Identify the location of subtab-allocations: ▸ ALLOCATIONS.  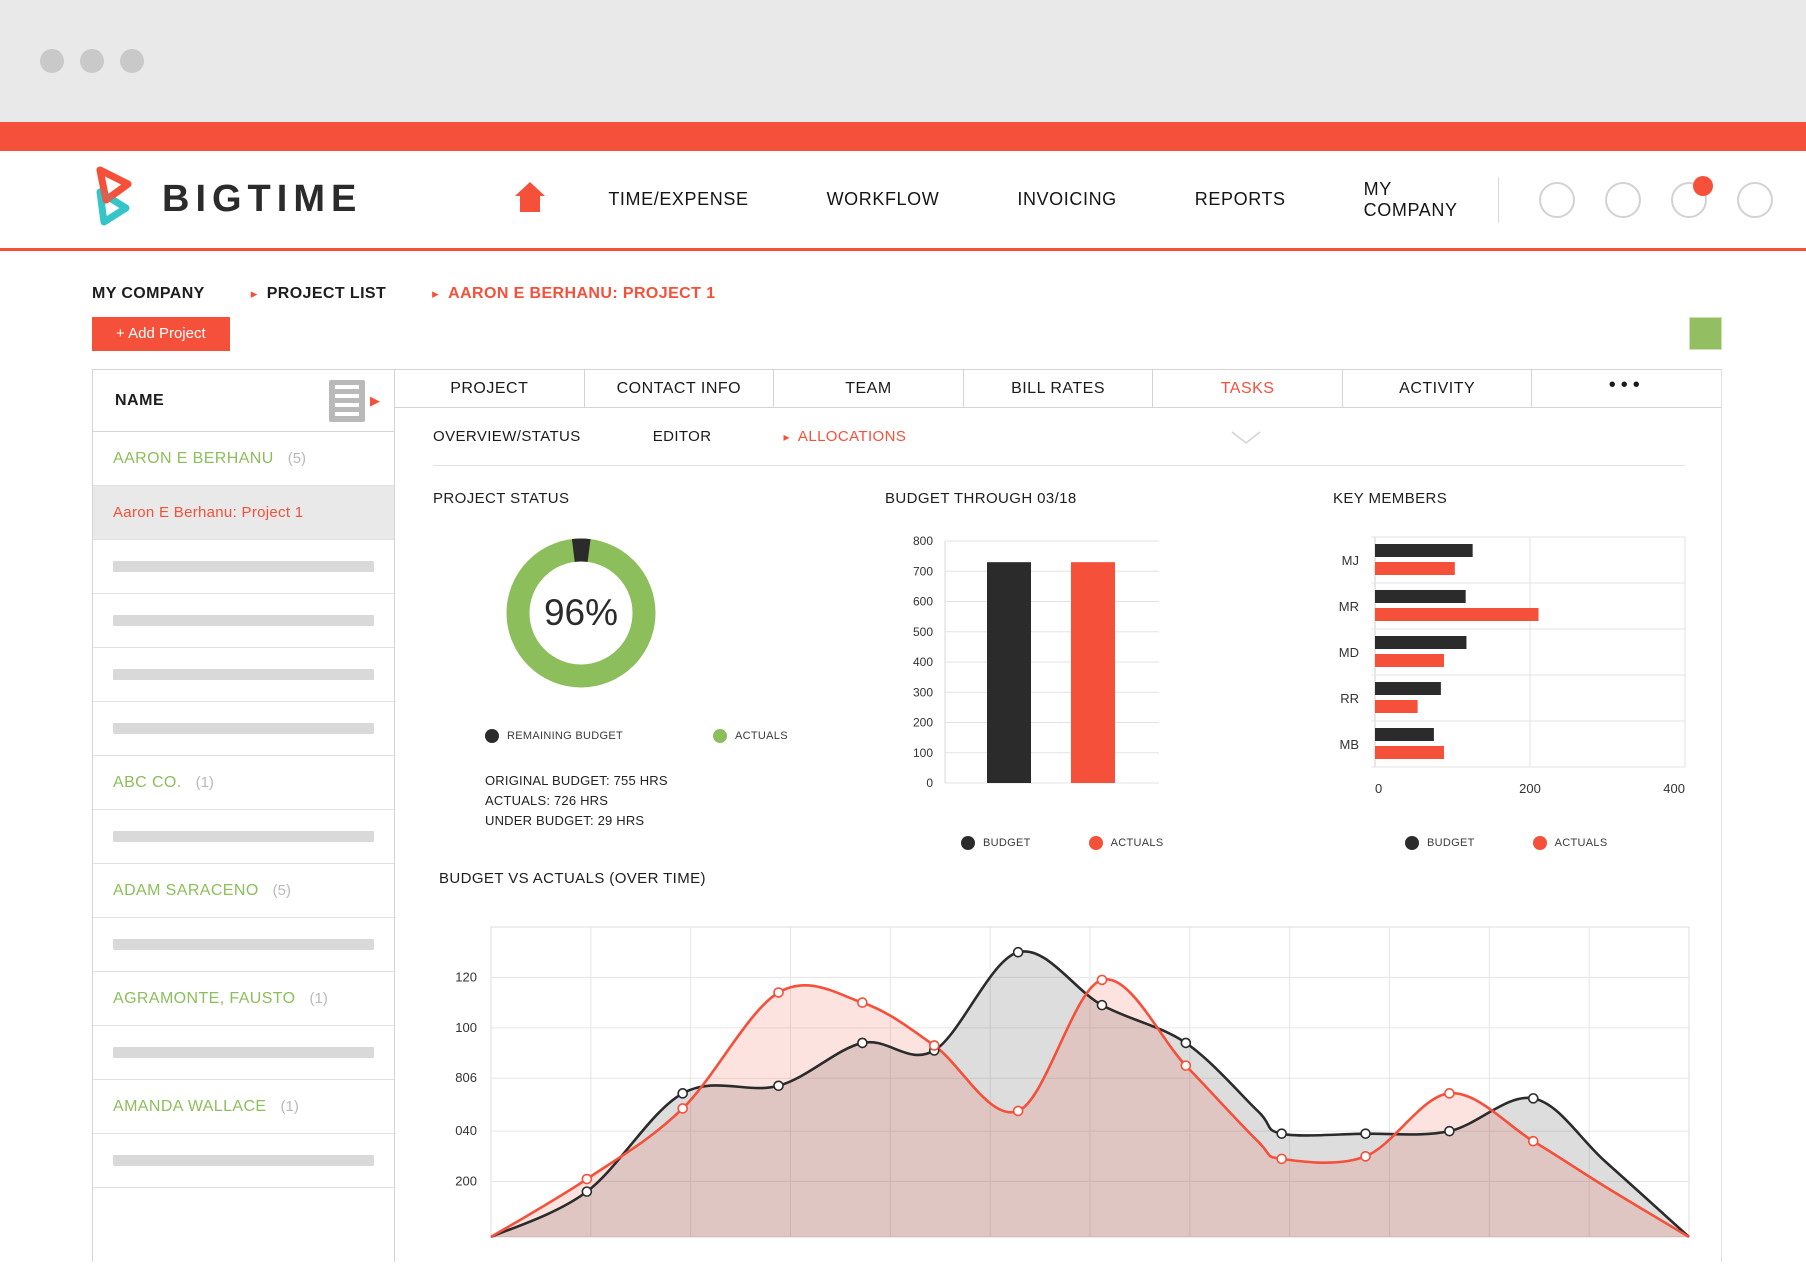
(844, 436).